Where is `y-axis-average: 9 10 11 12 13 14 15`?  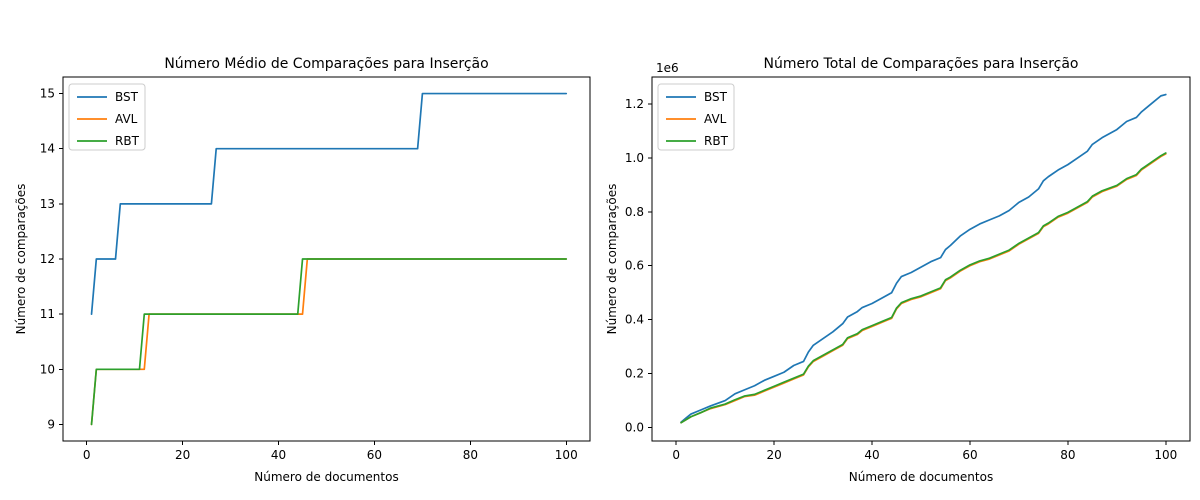
y-axis-average: 9 10 11 12 13 14 15 is located at coordinates (51, 259).